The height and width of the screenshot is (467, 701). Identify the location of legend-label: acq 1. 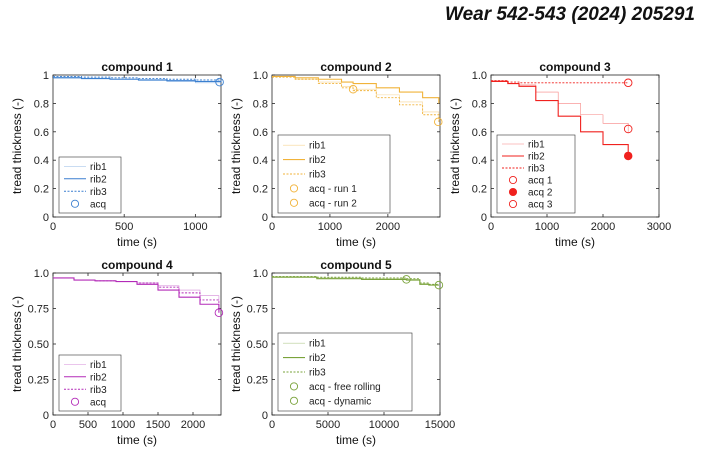
(540, 181).